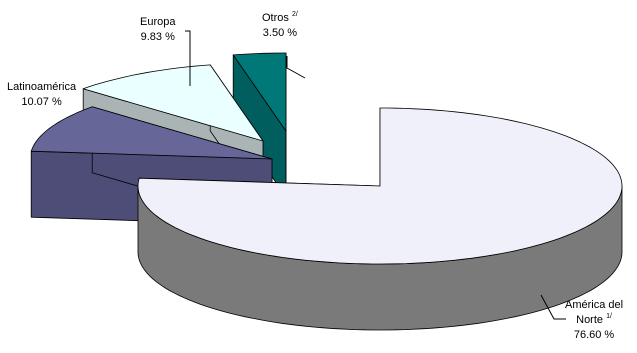 This screenshot has width=637, height=353. What do you see at coordinates (553, 307) in the screenshot?
I see `leader-line-america-del-norte` at bounding box center [553, 307].